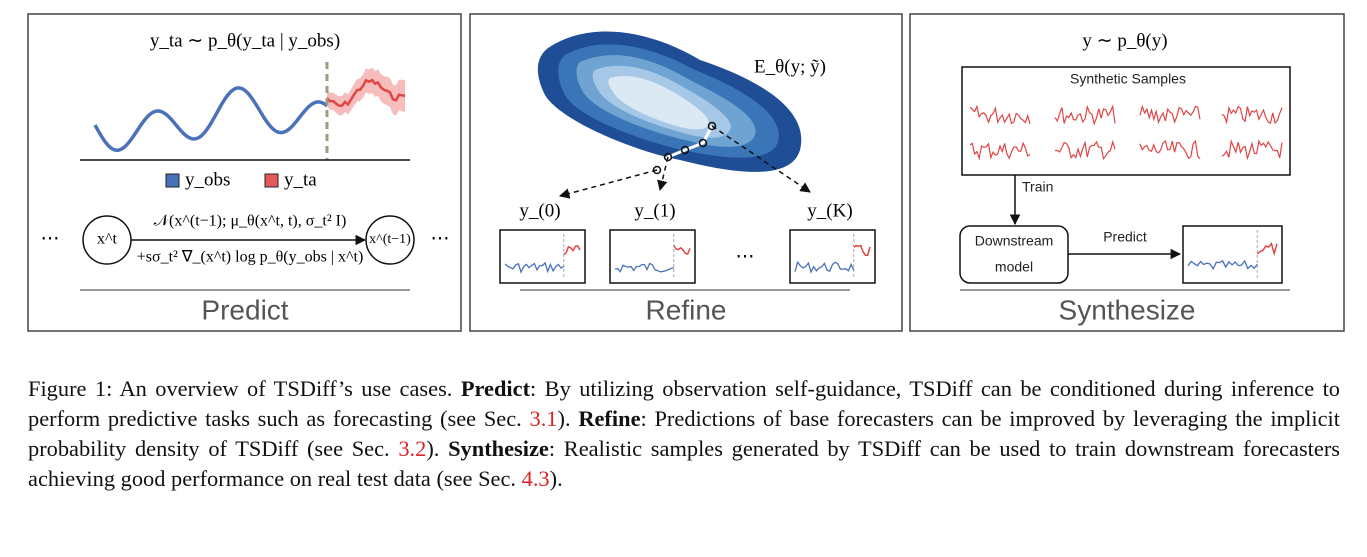 The height and width of the screenshot is (557, 1367). Describe the element at coordinates (686, 309) in the screenshot. I see `label: Refine` at that location.